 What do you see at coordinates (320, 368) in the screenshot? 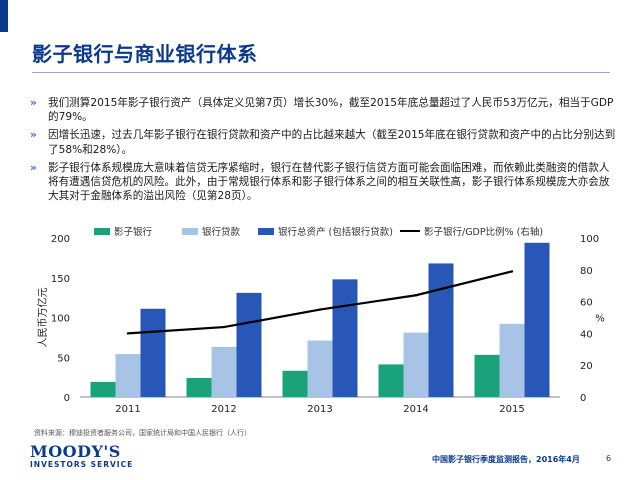
I see `bar-1-2013` at bounding box center [320, 368].